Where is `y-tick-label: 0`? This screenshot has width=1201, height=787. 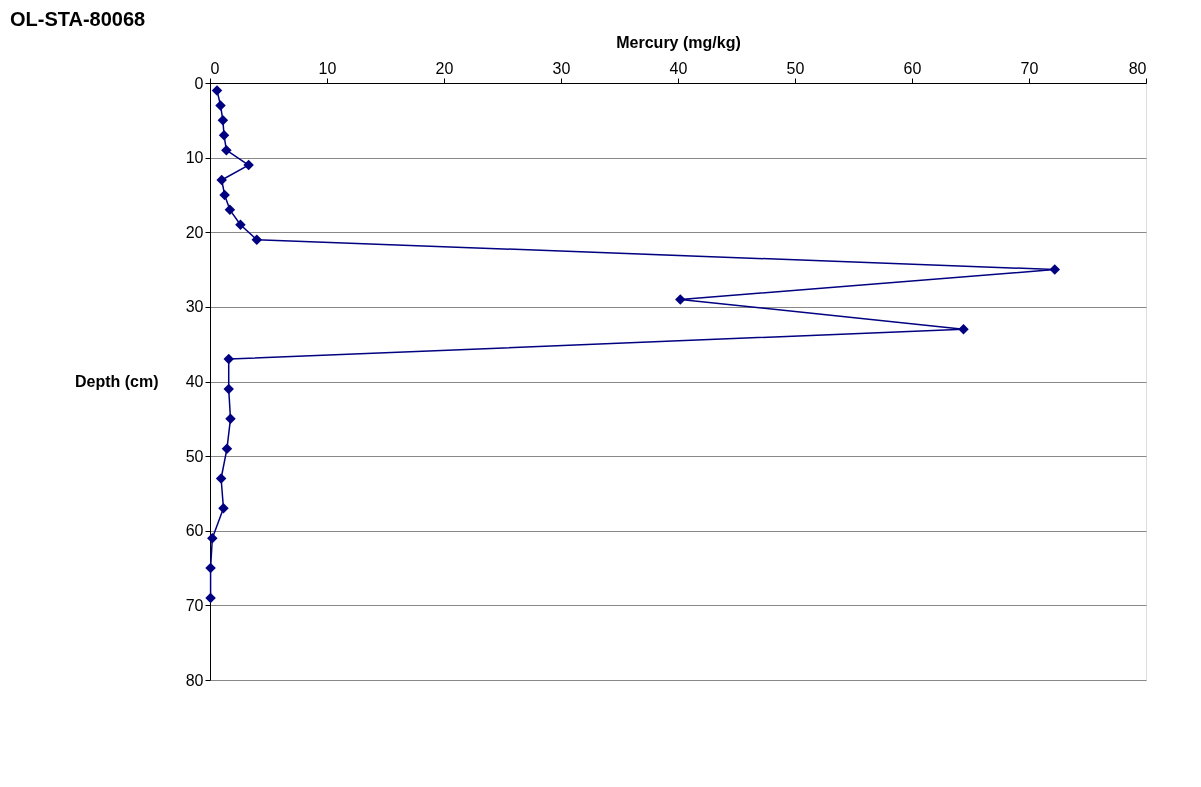 y-tick-label: 0 is located at coordinates (199, 83).